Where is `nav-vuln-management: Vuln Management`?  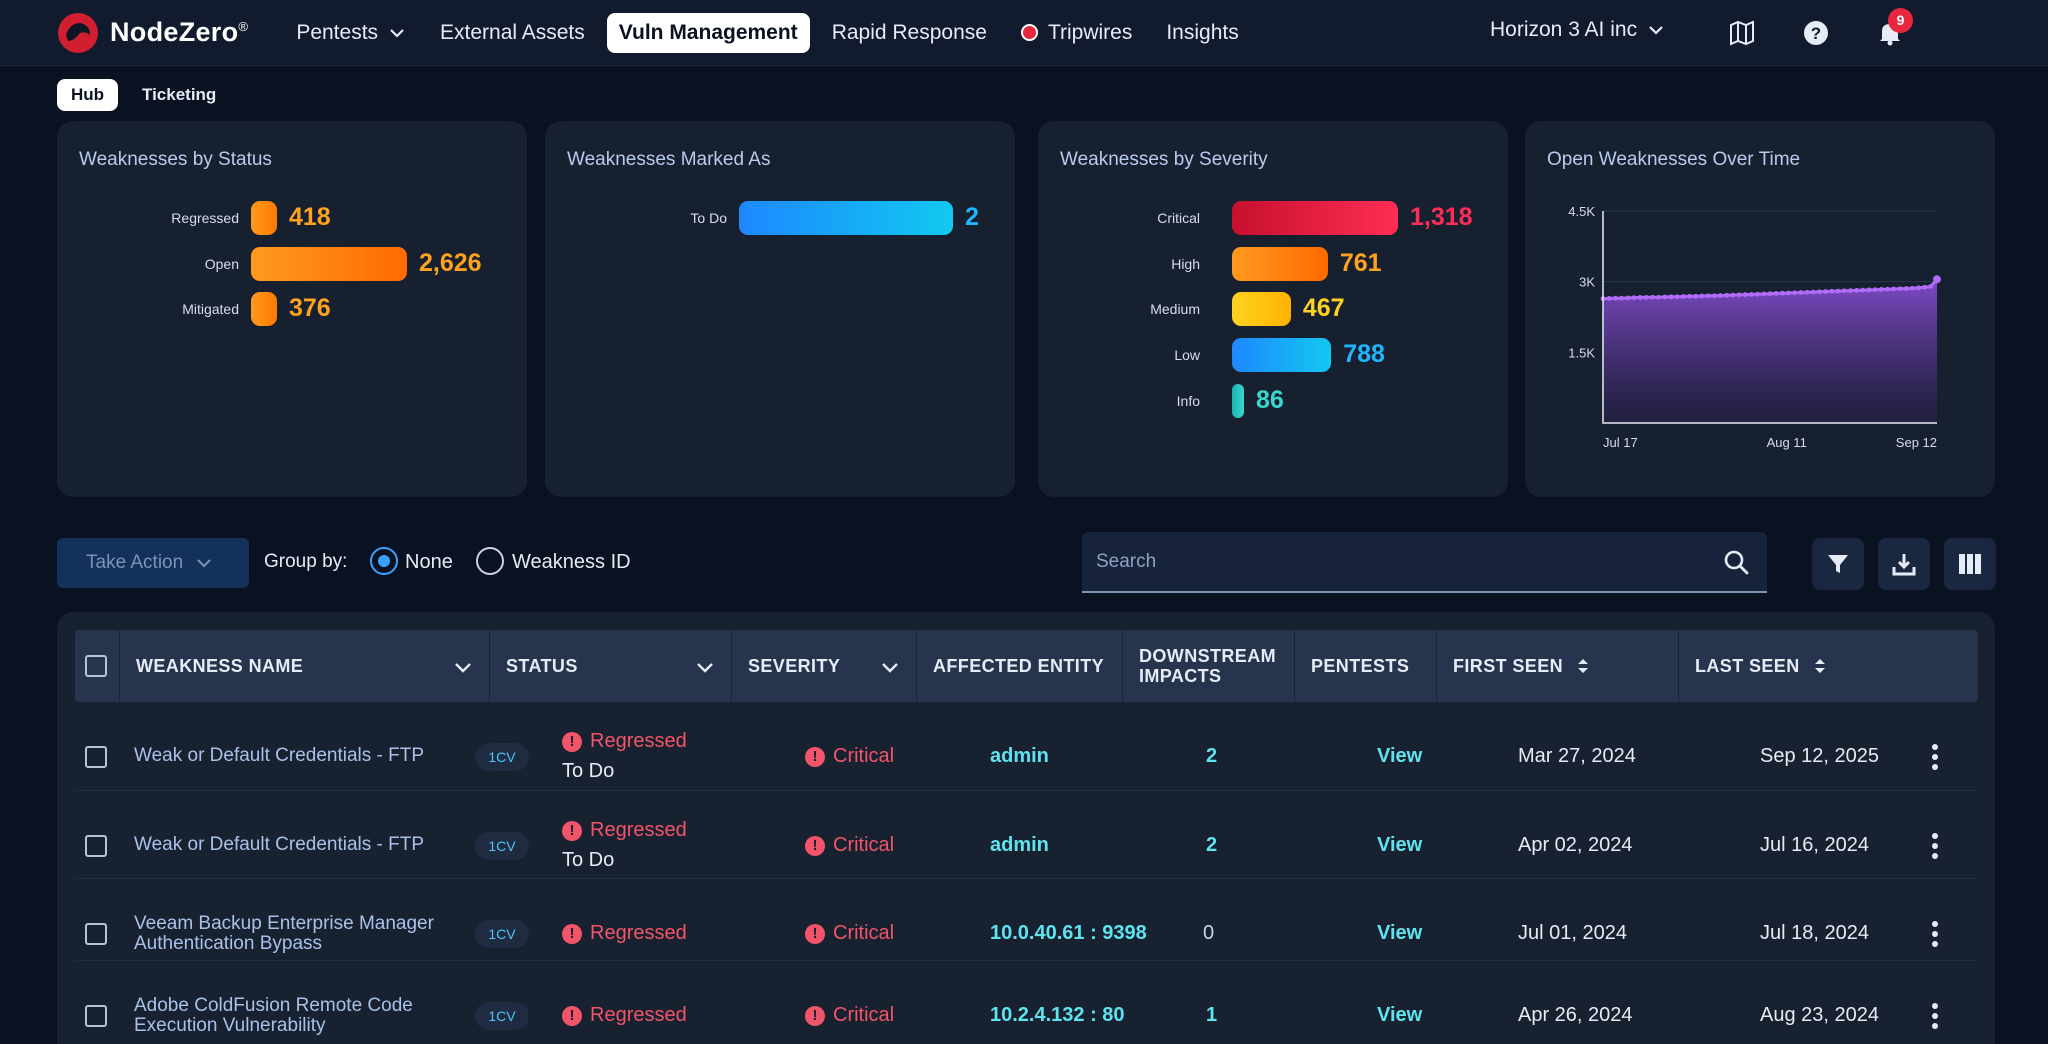 nav-vuln-management: Vuln Management is located at coordinates (708, 32).